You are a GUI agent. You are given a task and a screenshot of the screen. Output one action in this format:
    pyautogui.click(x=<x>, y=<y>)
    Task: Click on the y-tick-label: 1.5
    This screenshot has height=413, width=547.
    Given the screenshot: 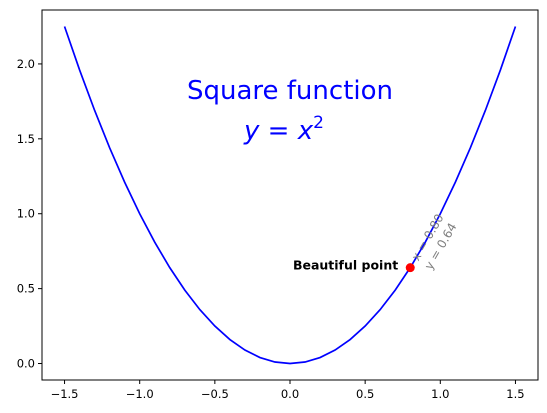 What is the action you would take?
    pyautogui.click(x=26, y=139)
    